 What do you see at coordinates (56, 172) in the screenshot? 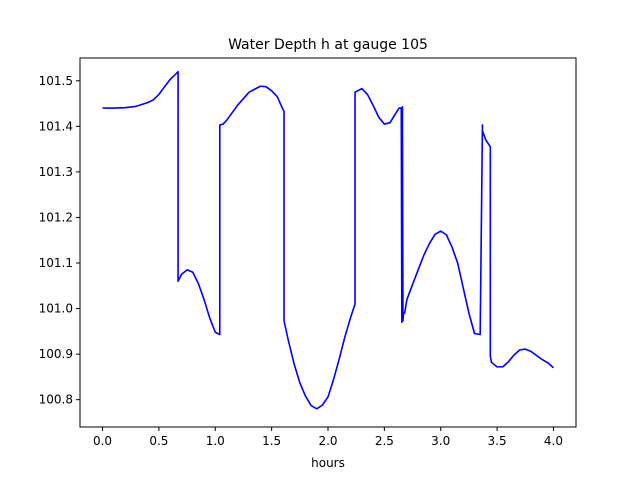
I see `y-tick-label: 101.3` at bounding box center [56, 172].